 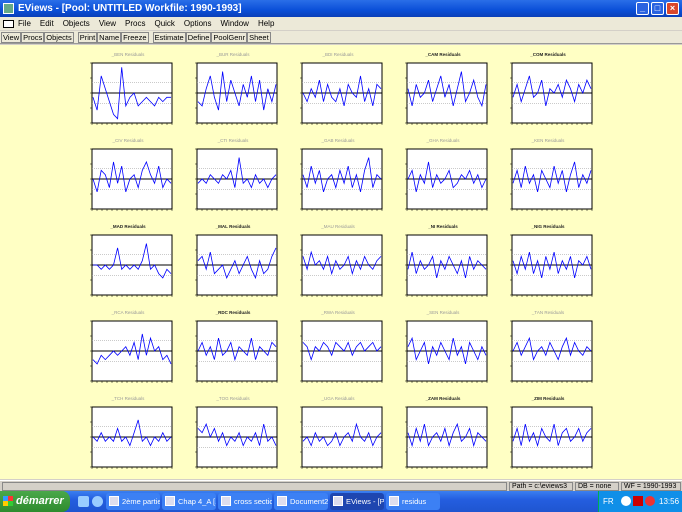 What do you see at coordinates (626, 501) in the screenshot?
I see `network-icon` at bounding box center [626, 501].